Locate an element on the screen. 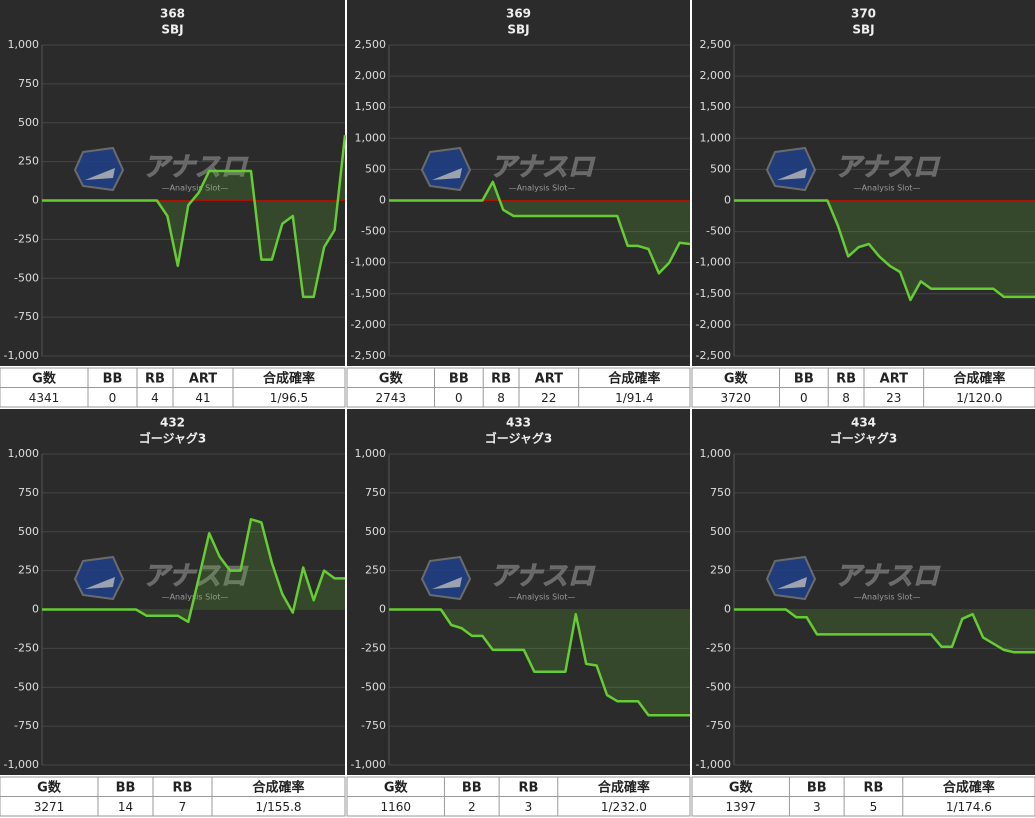 This screenshot has height=818, width=1035. table-cell: 1/232.0 is located at coordinates (624, 807).